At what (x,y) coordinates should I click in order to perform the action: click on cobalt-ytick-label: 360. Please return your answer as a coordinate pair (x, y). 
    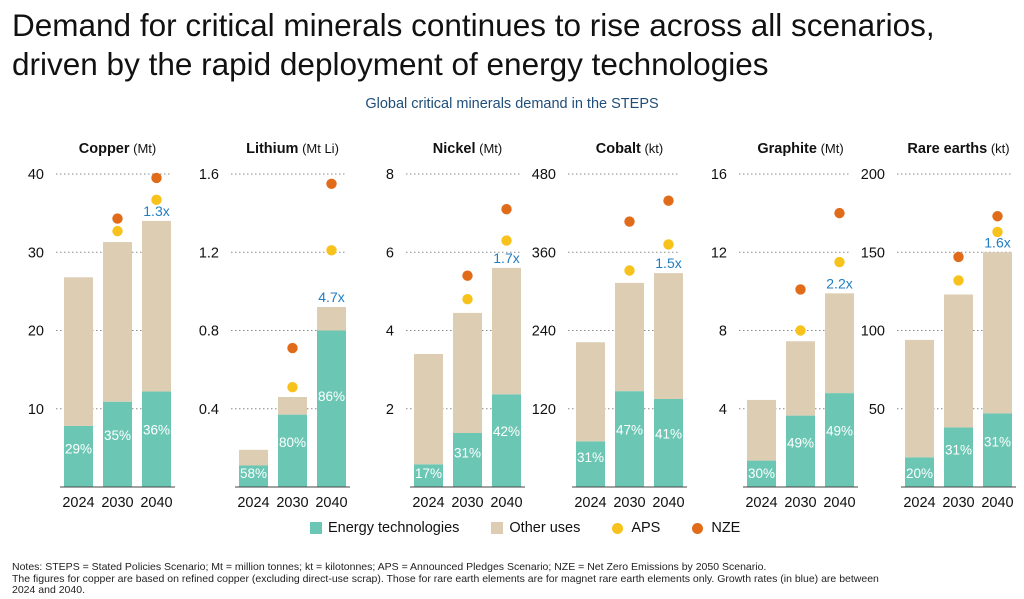
    Looking at the image, I should click on (544, 253).